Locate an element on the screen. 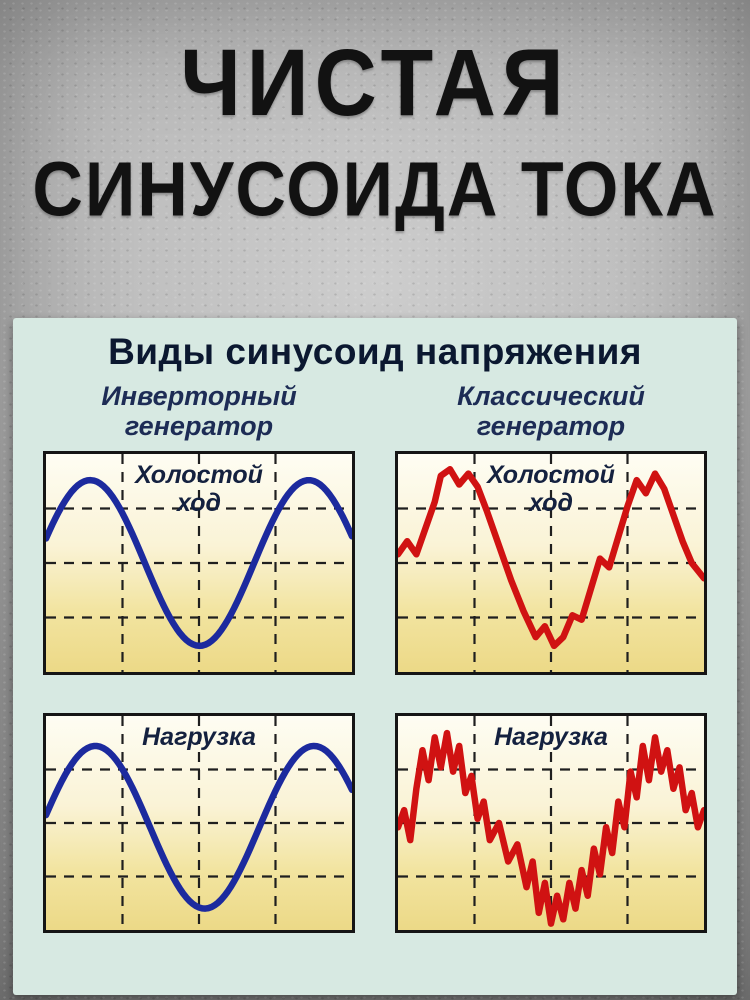  waveform-classic-idle is located at coordinates (551, 558).